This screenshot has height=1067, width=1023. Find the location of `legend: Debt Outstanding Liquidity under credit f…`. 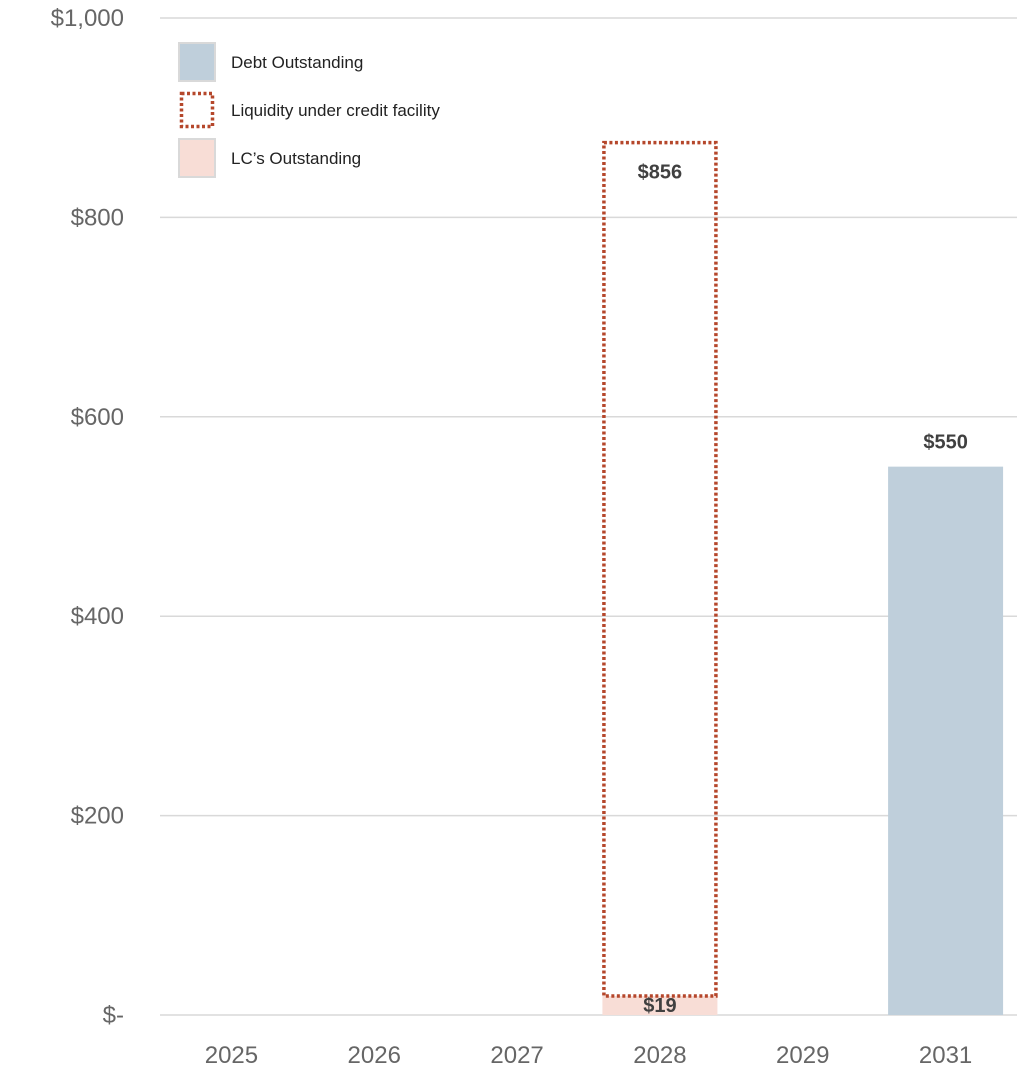

legend: Debt Outstanding Liquidity under credit f… is located at coordinates (309, 110).